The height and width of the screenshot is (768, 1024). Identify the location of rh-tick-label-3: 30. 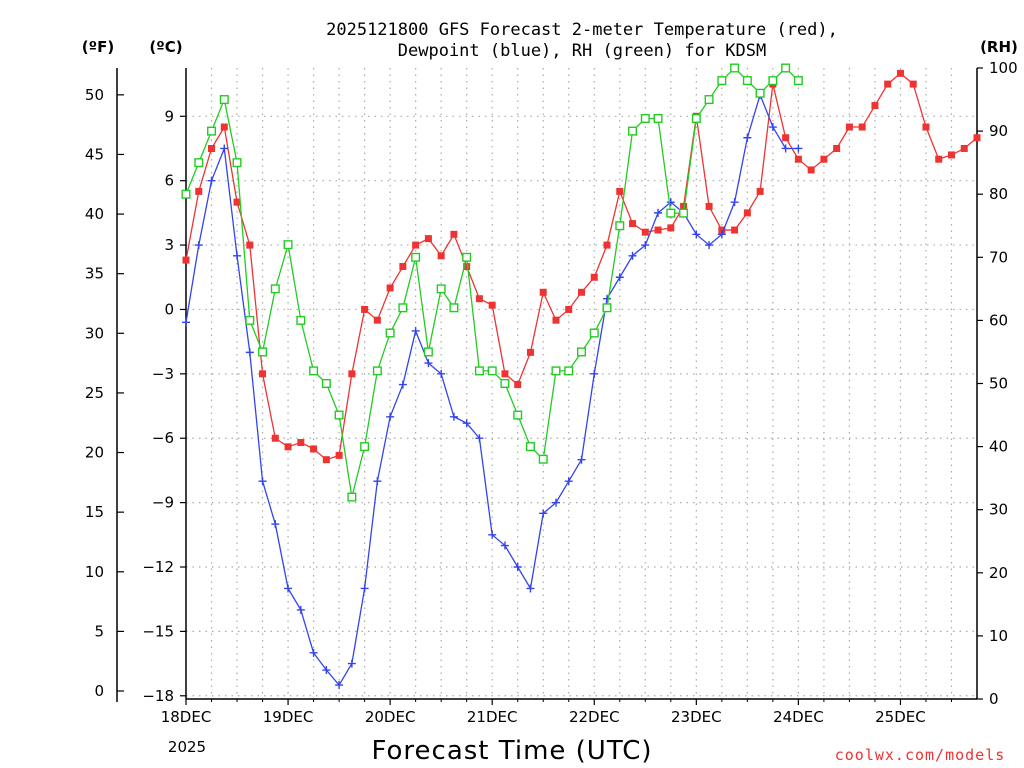
(998, 510).